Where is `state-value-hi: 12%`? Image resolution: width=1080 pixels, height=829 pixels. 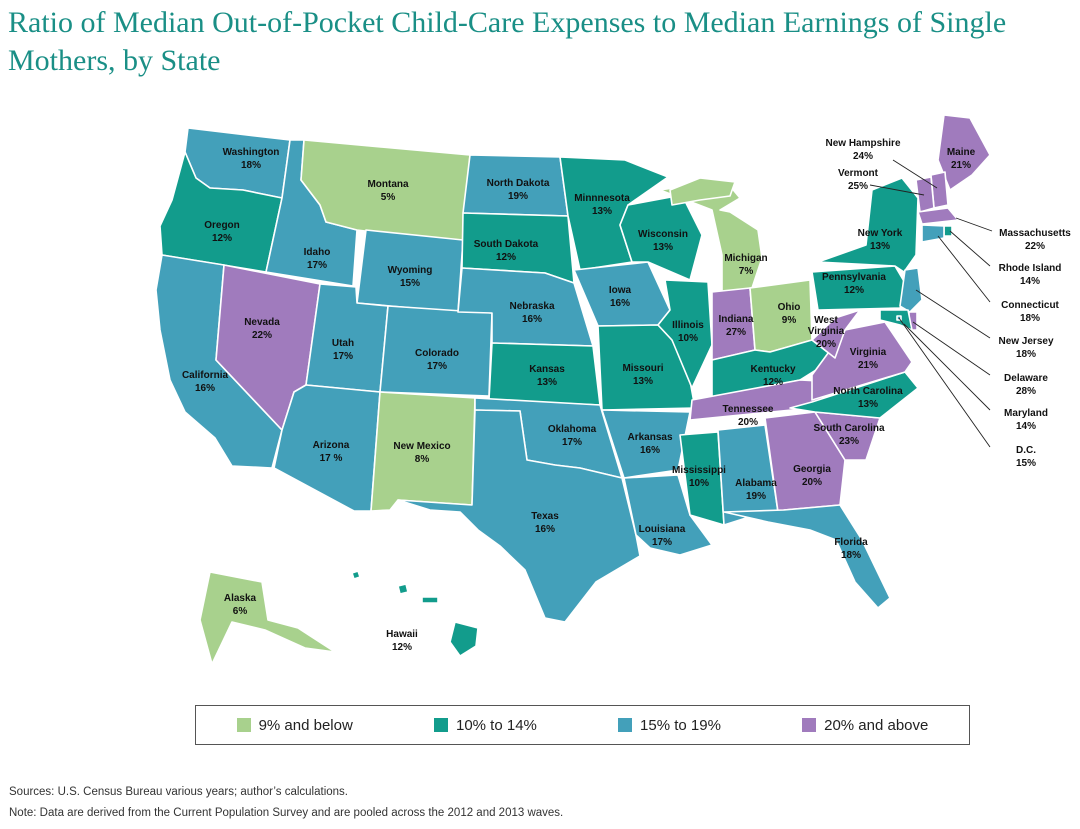
state-value-hi: 12% is located at coordinates (402, 647).